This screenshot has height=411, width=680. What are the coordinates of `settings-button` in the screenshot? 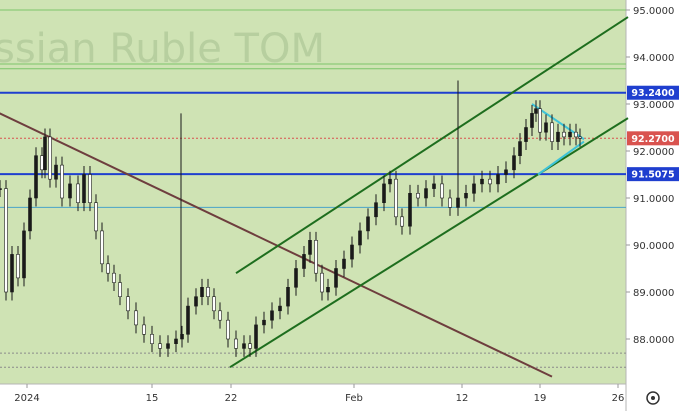 It's located at (653, 398).